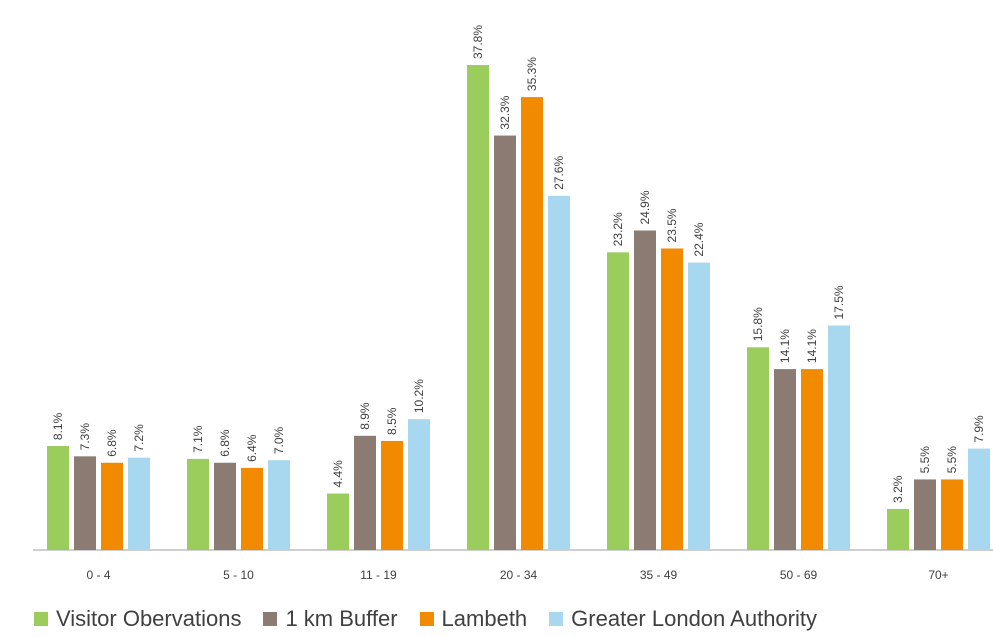 The width and height of the screenshot is (993, 637). I want to click on legend-item: Visitor Obervations, so click(137, 619).